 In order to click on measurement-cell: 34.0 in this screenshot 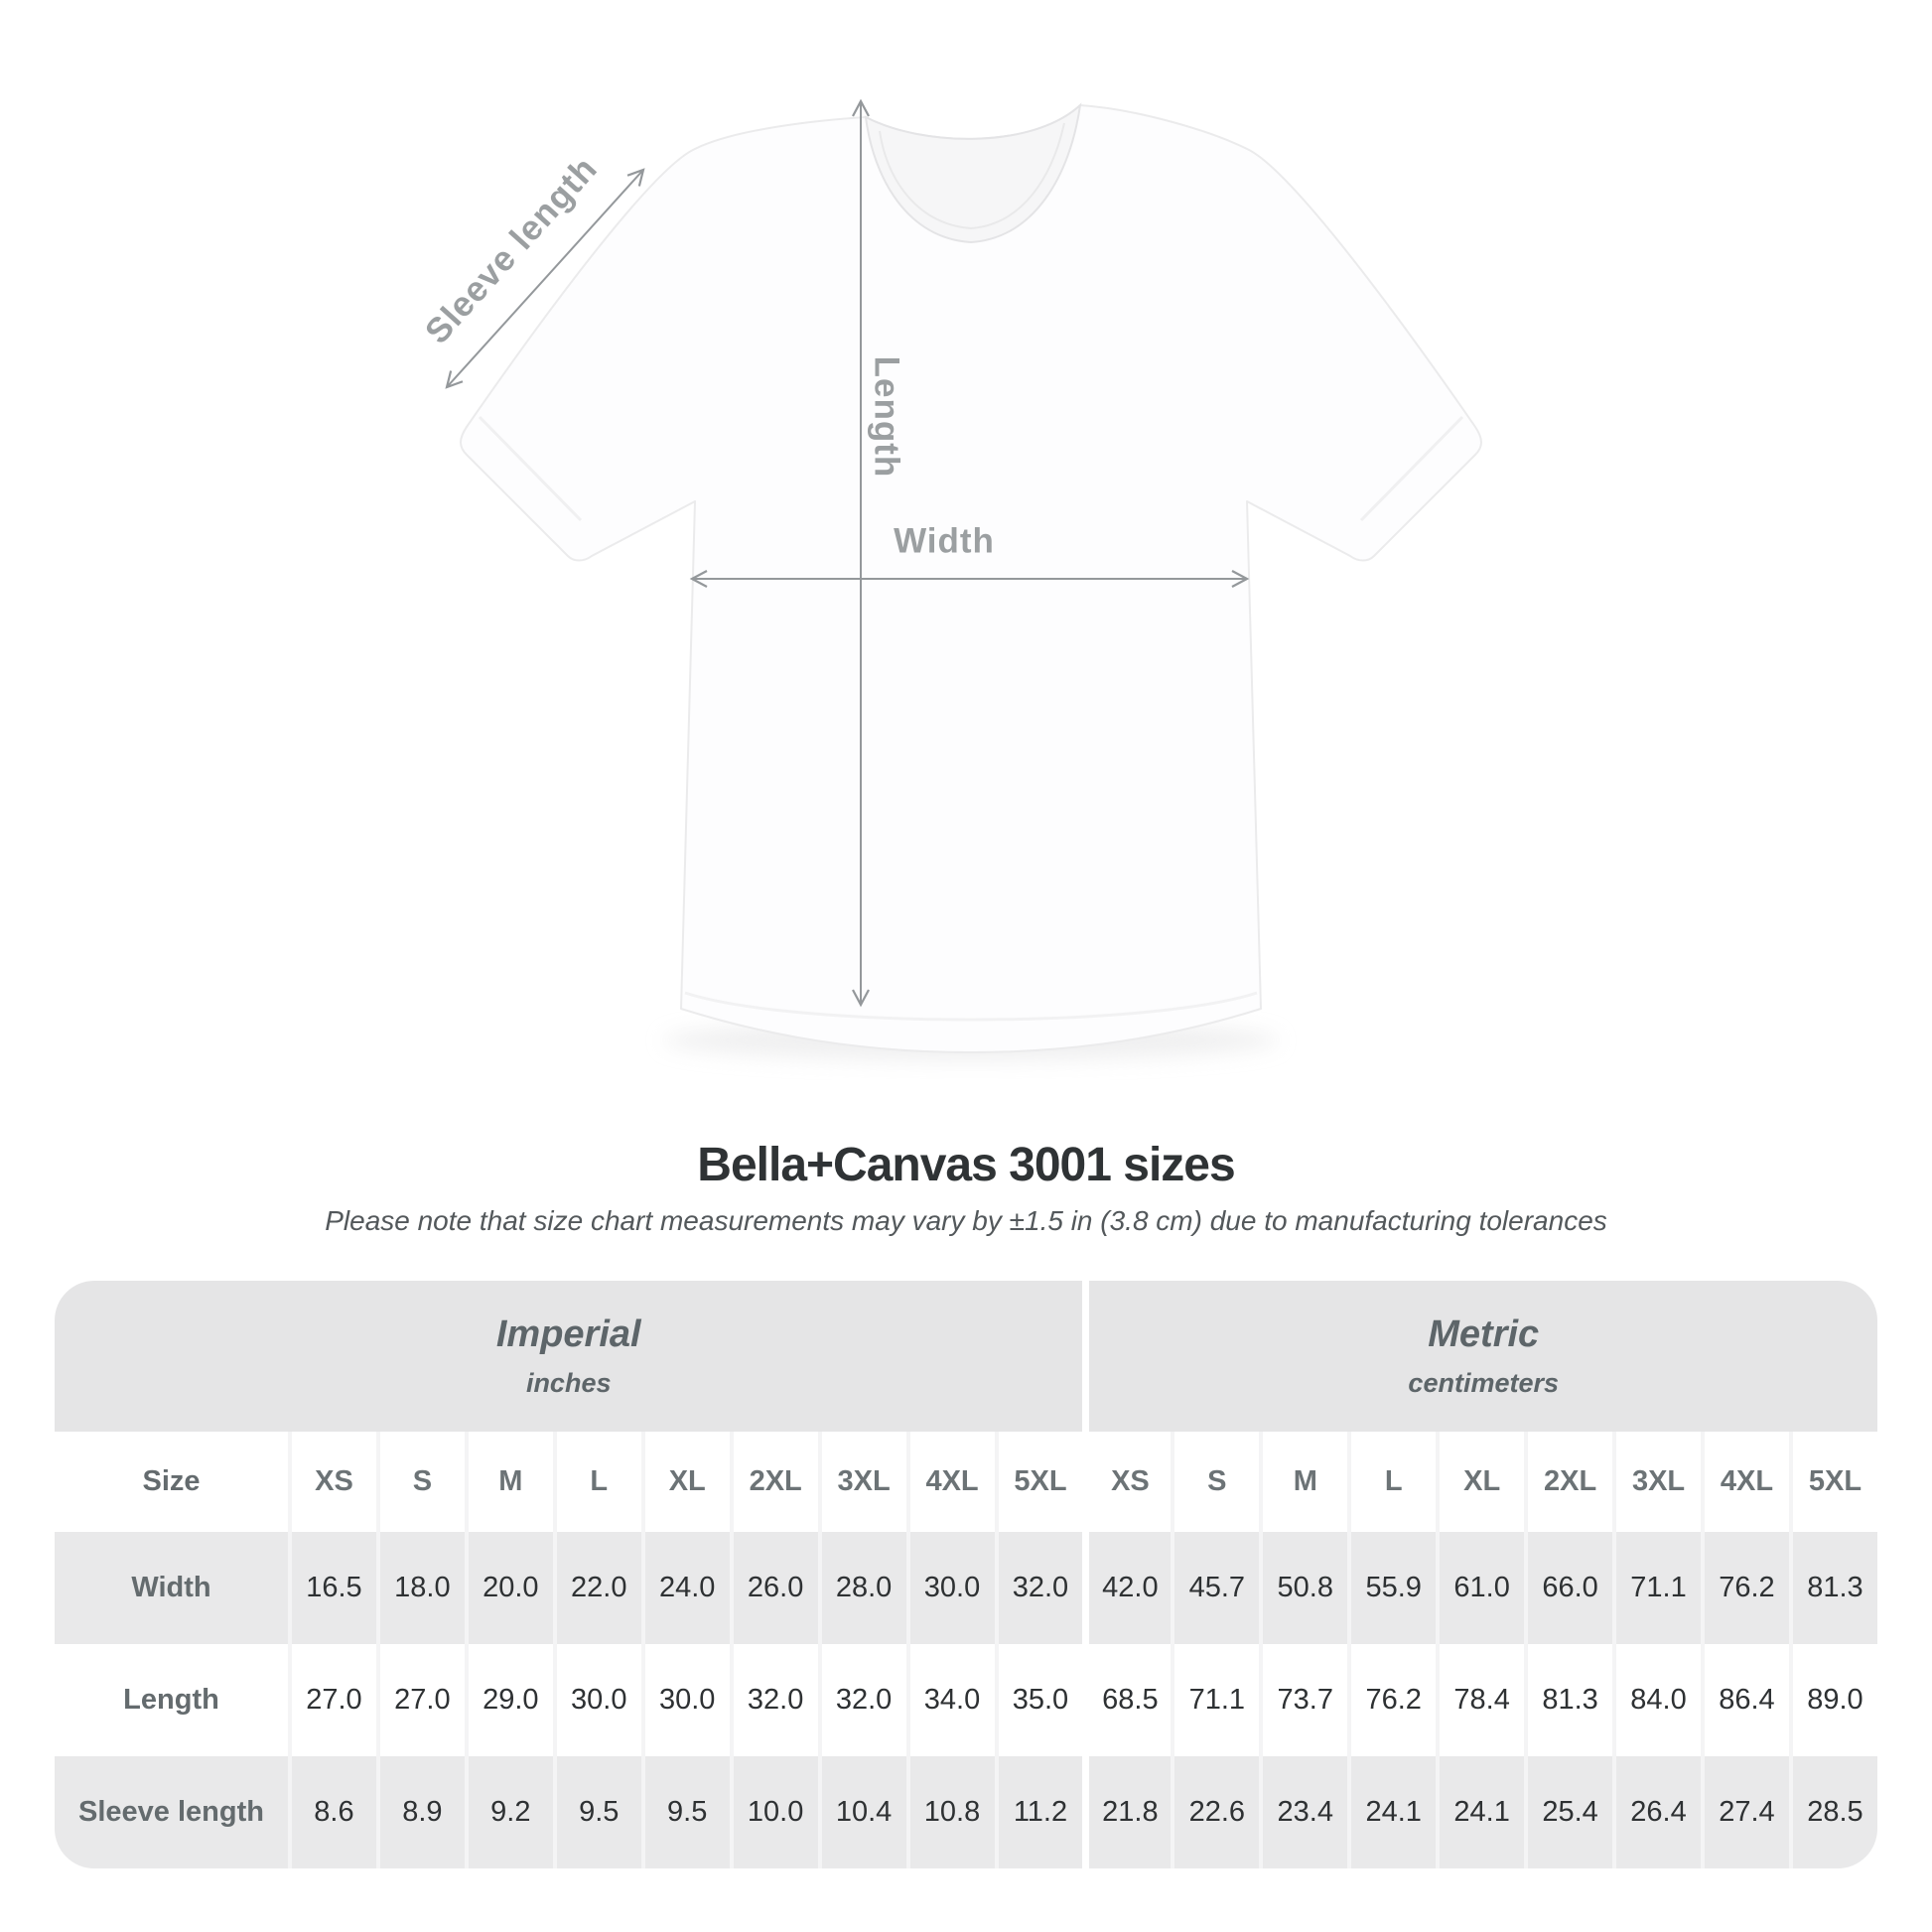, I will do `click(950, 1700)`.